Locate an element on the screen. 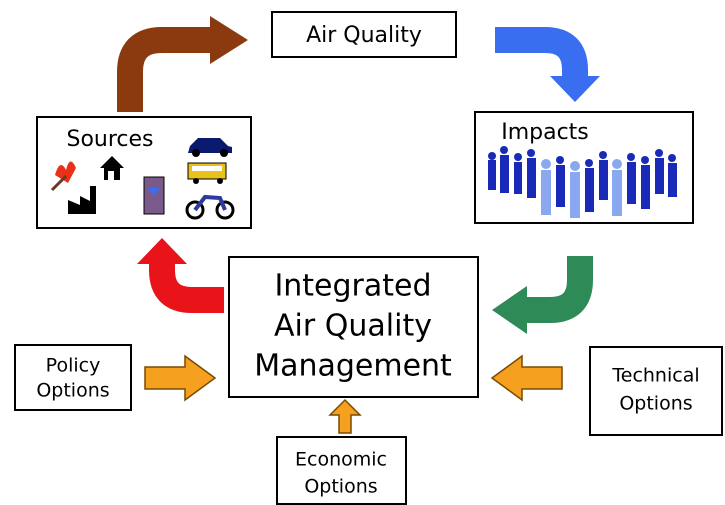 This screenshot has height=505, width=725. policy-label: Policy is located at coordinates (73, 366).